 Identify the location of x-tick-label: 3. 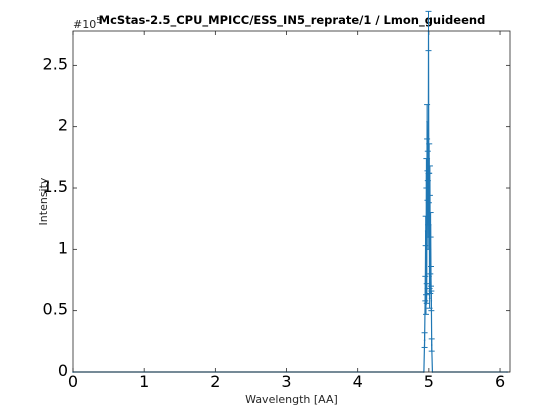
(286, 381).